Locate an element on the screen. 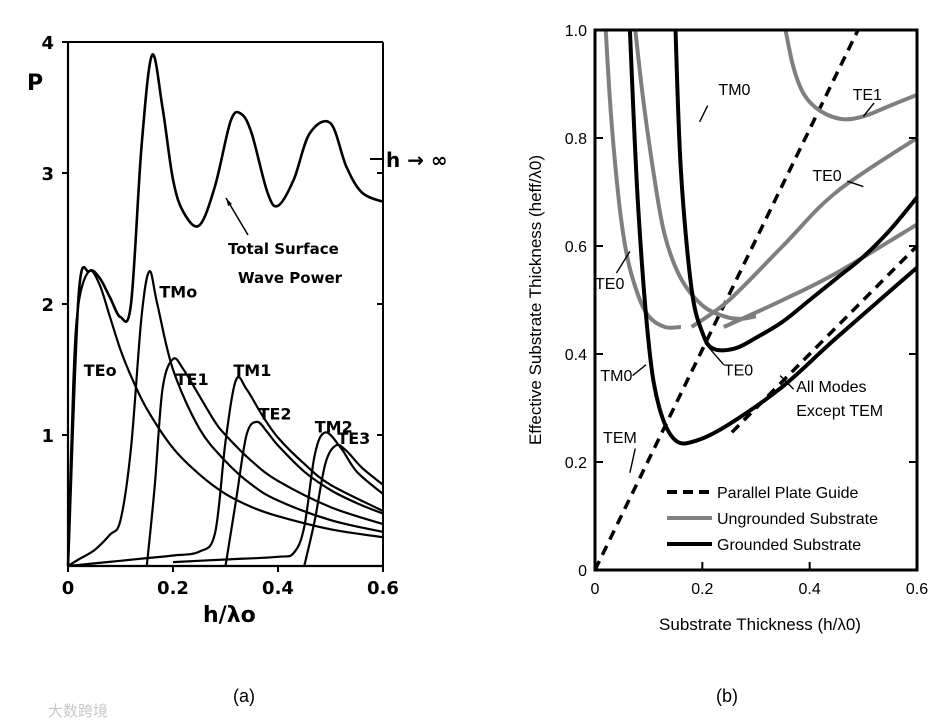 This screenshot has width=946, height=724. panel-a-mode-label: TM2 is located at coordinates (334, 426).